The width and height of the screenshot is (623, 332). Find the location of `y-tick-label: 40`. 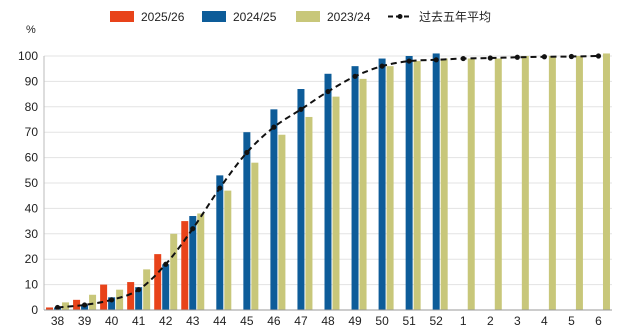

y-tick-label: 40 is located at coordinates (32, 208).